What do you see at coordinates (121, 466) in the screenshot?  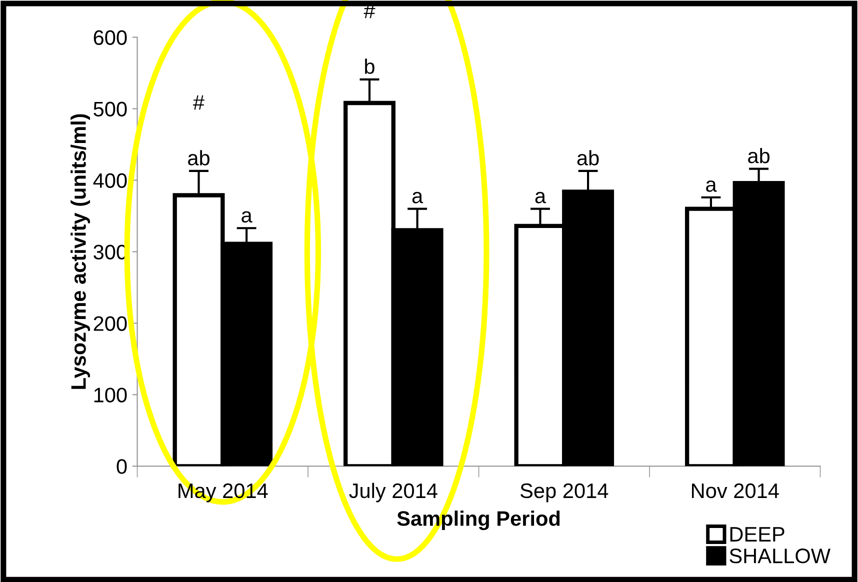 I see `y-tick-label: 0` at bounding box center [121, 466].